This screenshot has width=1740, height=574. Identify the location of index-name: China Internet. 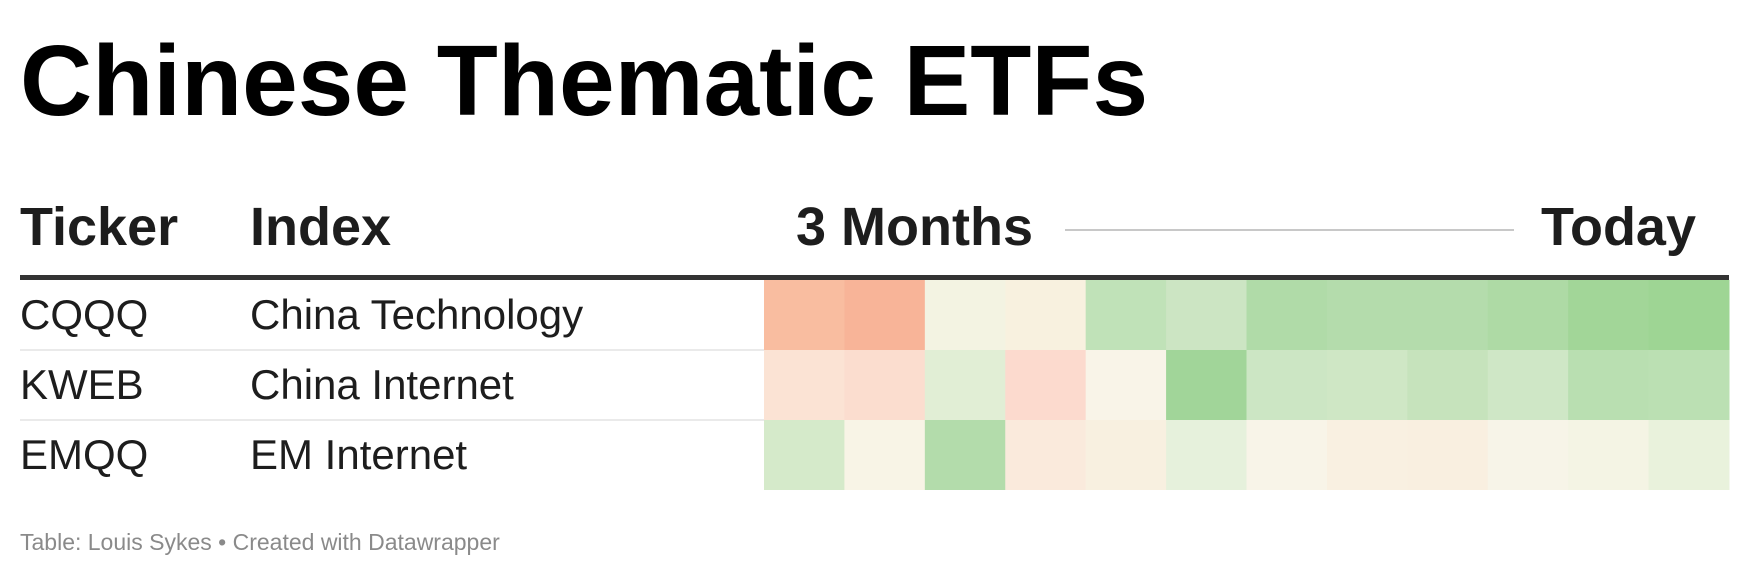
(382, 384).